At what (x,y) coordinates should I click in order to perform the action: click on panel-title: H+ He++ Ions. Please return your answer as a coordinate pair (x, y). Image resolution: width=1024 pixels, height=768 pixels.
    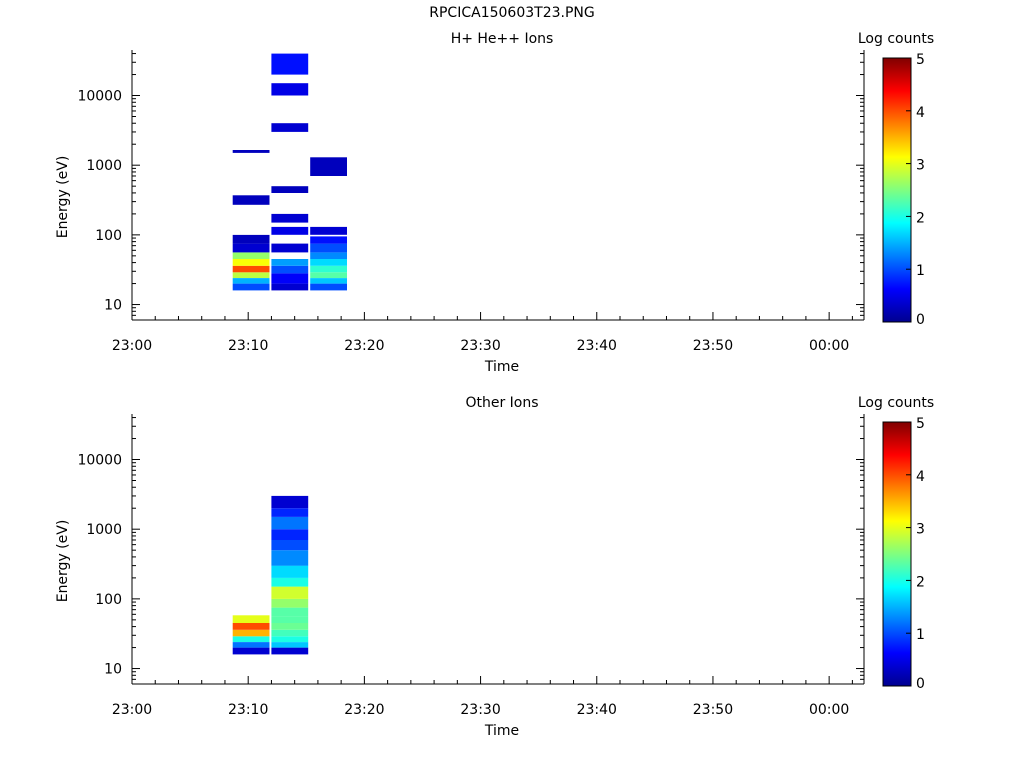
    Looking at the image, I should click on (502, 39).